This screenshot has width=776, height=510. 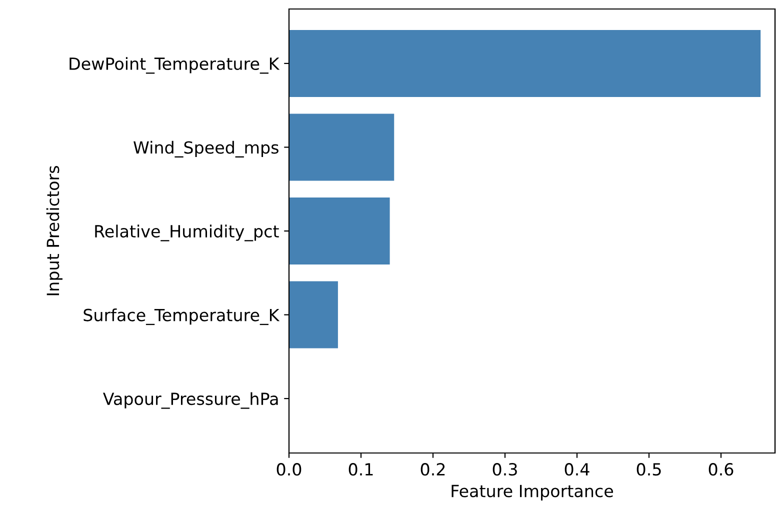 I want to click on y-tick-label: Vapour_Pressure_hPa, so click(x=190, y=400).